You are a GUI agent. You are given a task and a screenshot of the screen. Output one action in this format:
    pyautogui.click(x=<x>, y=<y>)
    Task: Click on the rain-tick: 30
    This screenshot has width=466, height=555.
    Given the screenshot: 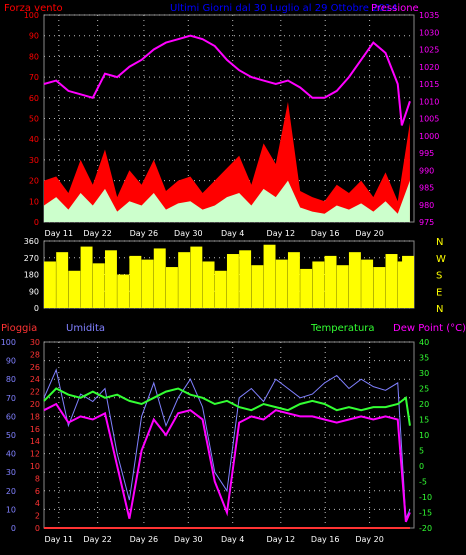 What is the action you would take?
    pyautogui.click(x=35, y=342)
    